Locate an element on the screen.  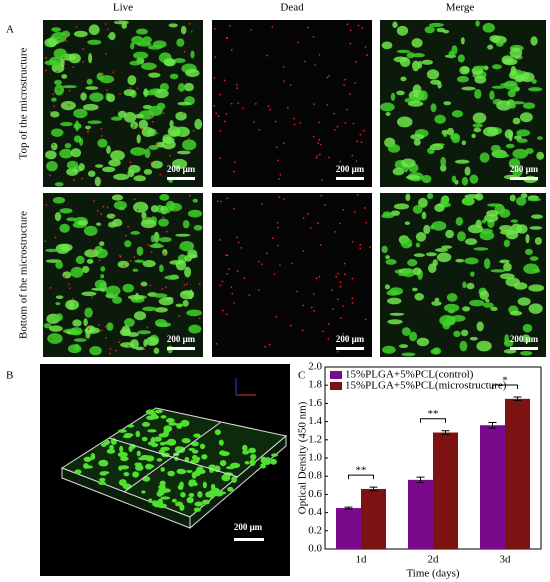
panel-label: C is located at coordinates (301, 376).